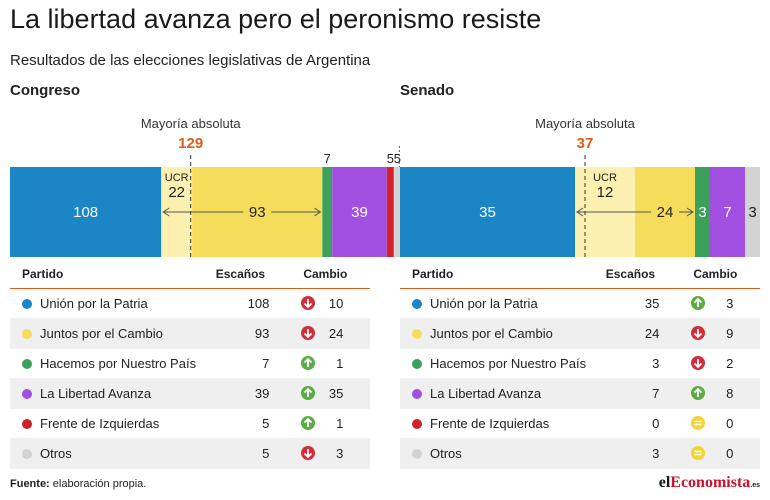  Describe the element at coordinates (730, 393) in the screenshot. I see `change-value: 8` at that location.